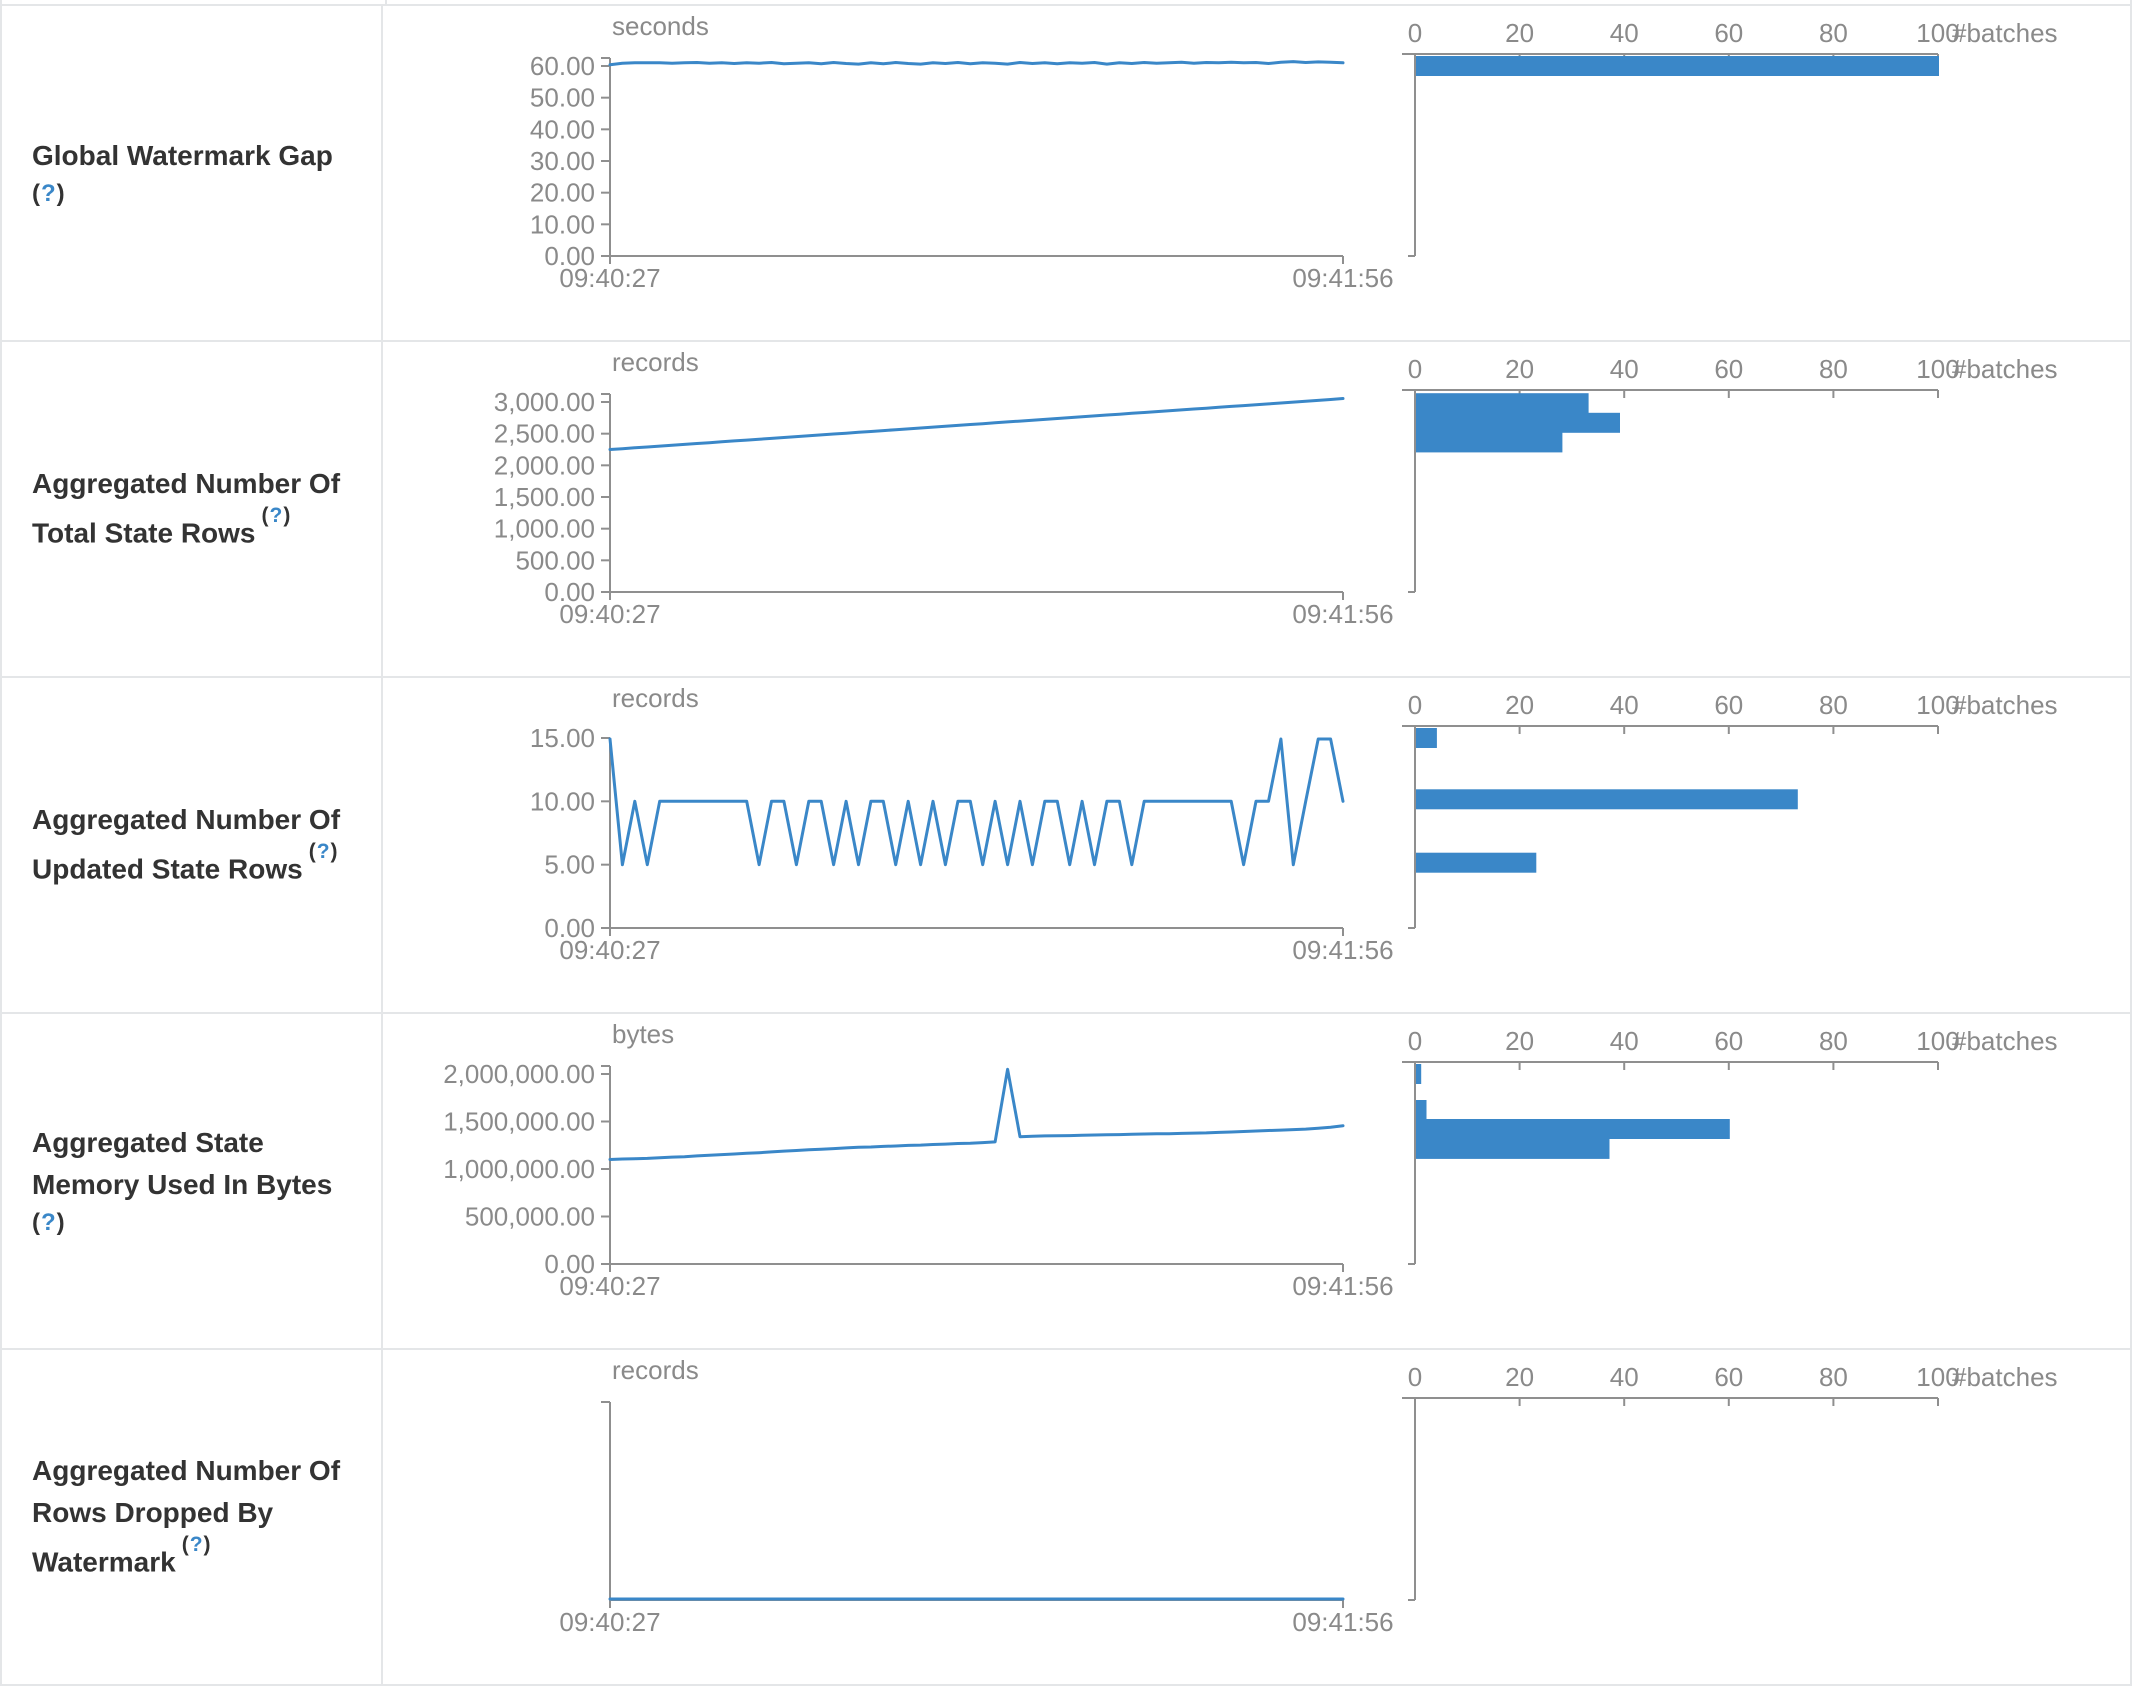 The image size is (2132, 1686). Describe the element at coordinates (144, 533) in the screenshot. I see `metric-label-text: Total State Rows` at that location.